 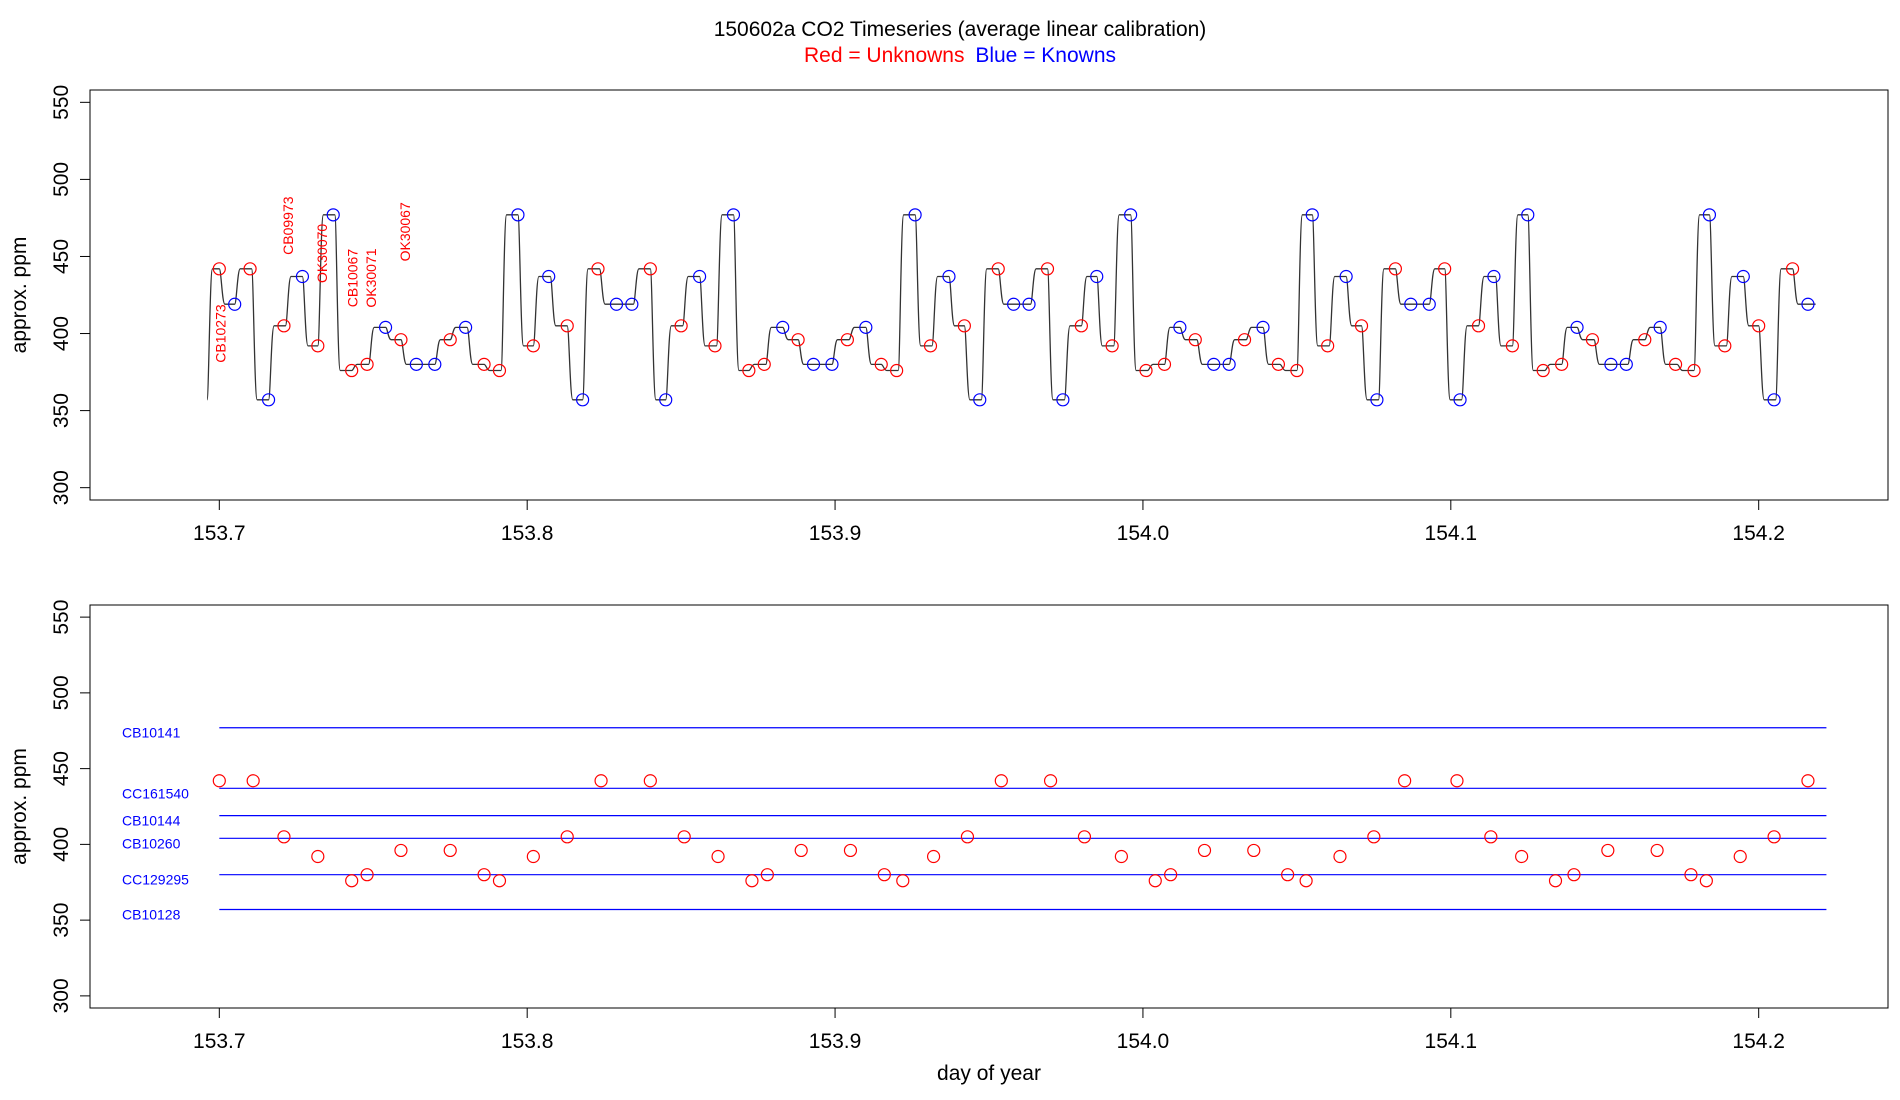 What do you see at coordinates (1011, 307) in the screenshot?
I see `co2-trace-line` at bounding box center [1011, 307].